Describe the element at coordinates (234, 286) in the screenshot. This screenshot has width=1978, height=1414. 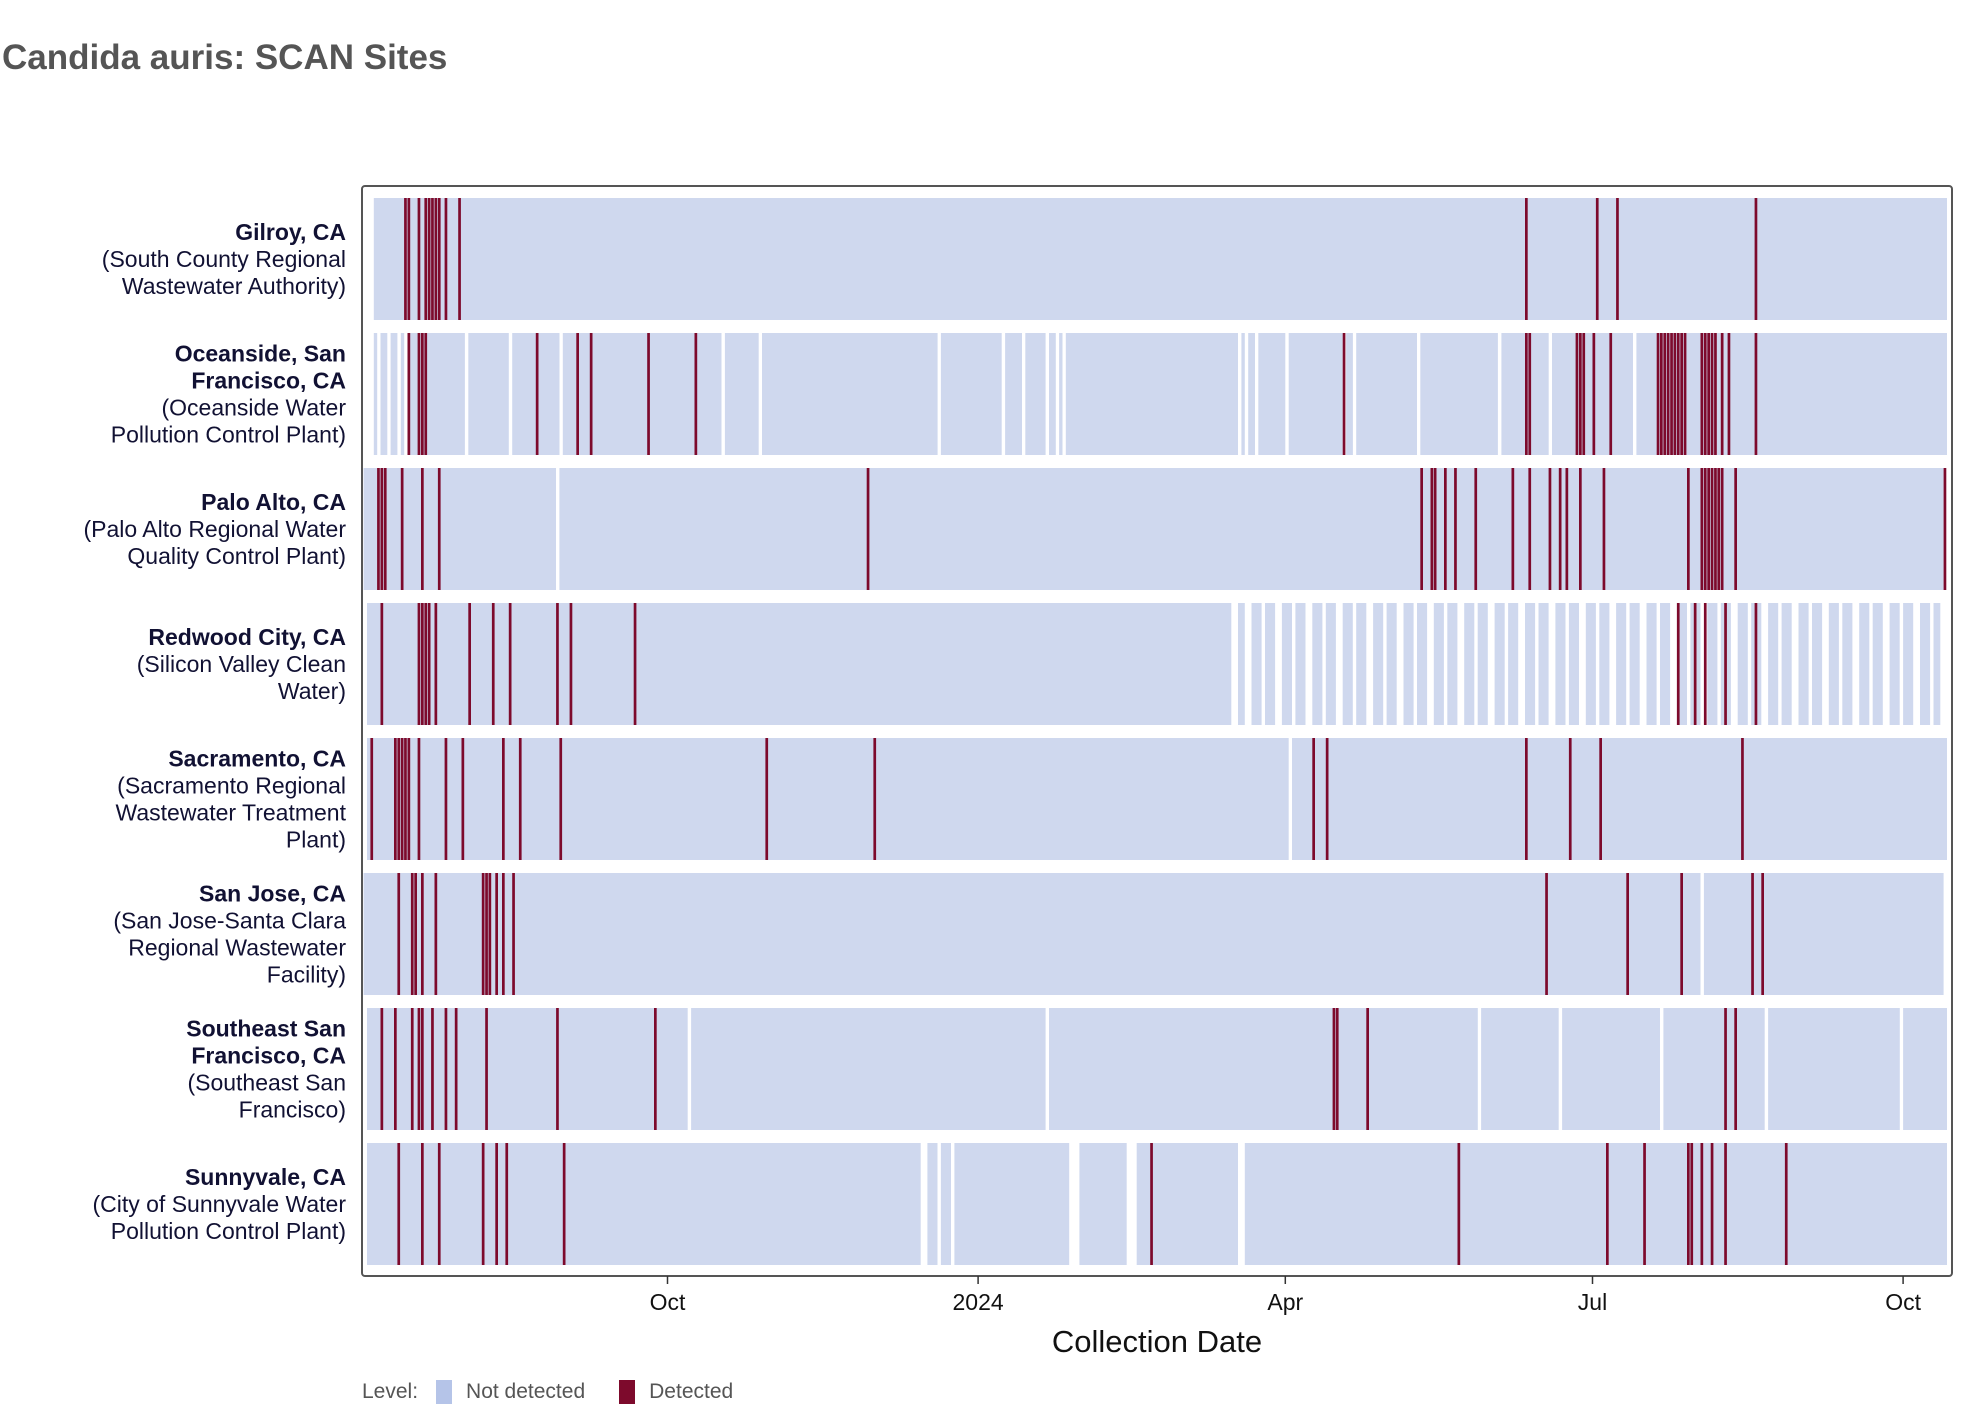
I see `site-detail-label: Wastewater Authority)` at that location.